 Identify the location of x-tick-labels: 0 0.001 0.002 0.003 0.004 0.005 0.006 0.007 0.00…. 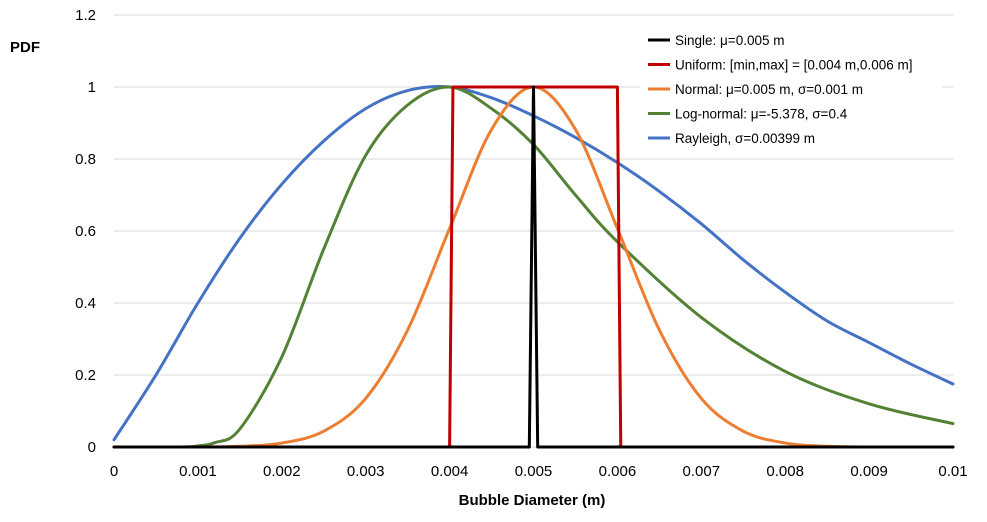
(539, 471).